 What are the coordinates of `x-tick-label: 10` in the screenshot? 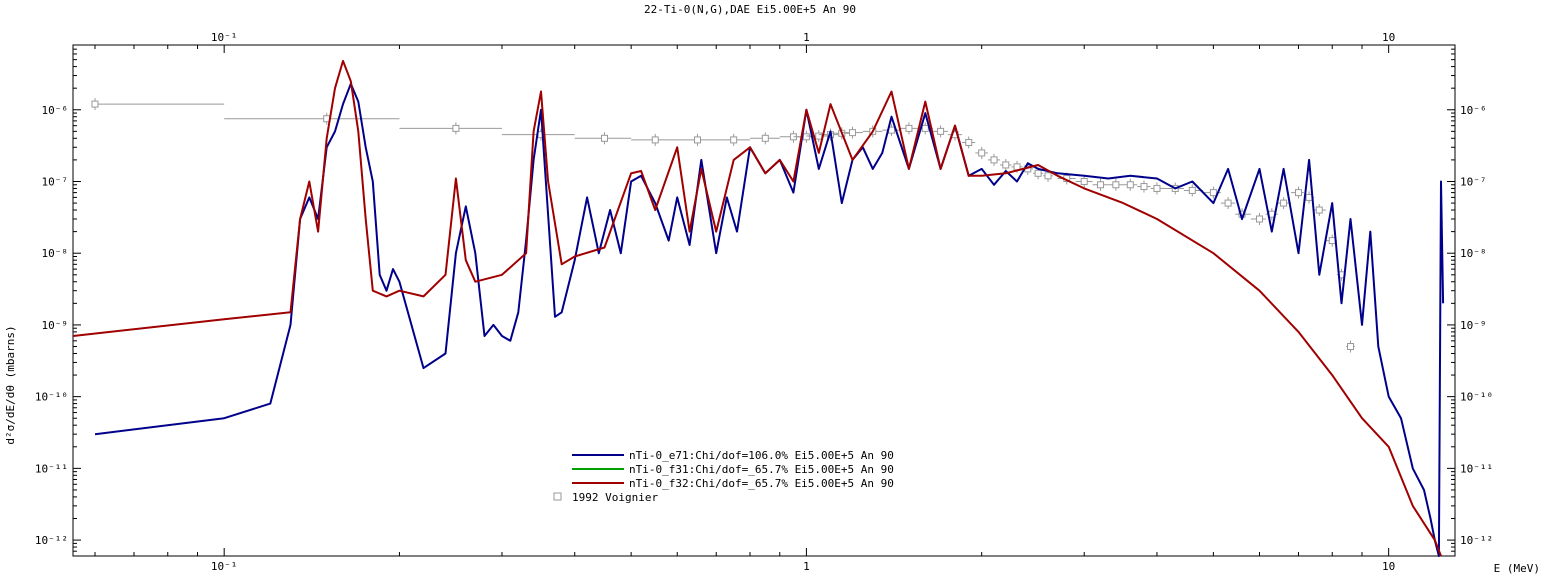 It's located at (1388, 566).